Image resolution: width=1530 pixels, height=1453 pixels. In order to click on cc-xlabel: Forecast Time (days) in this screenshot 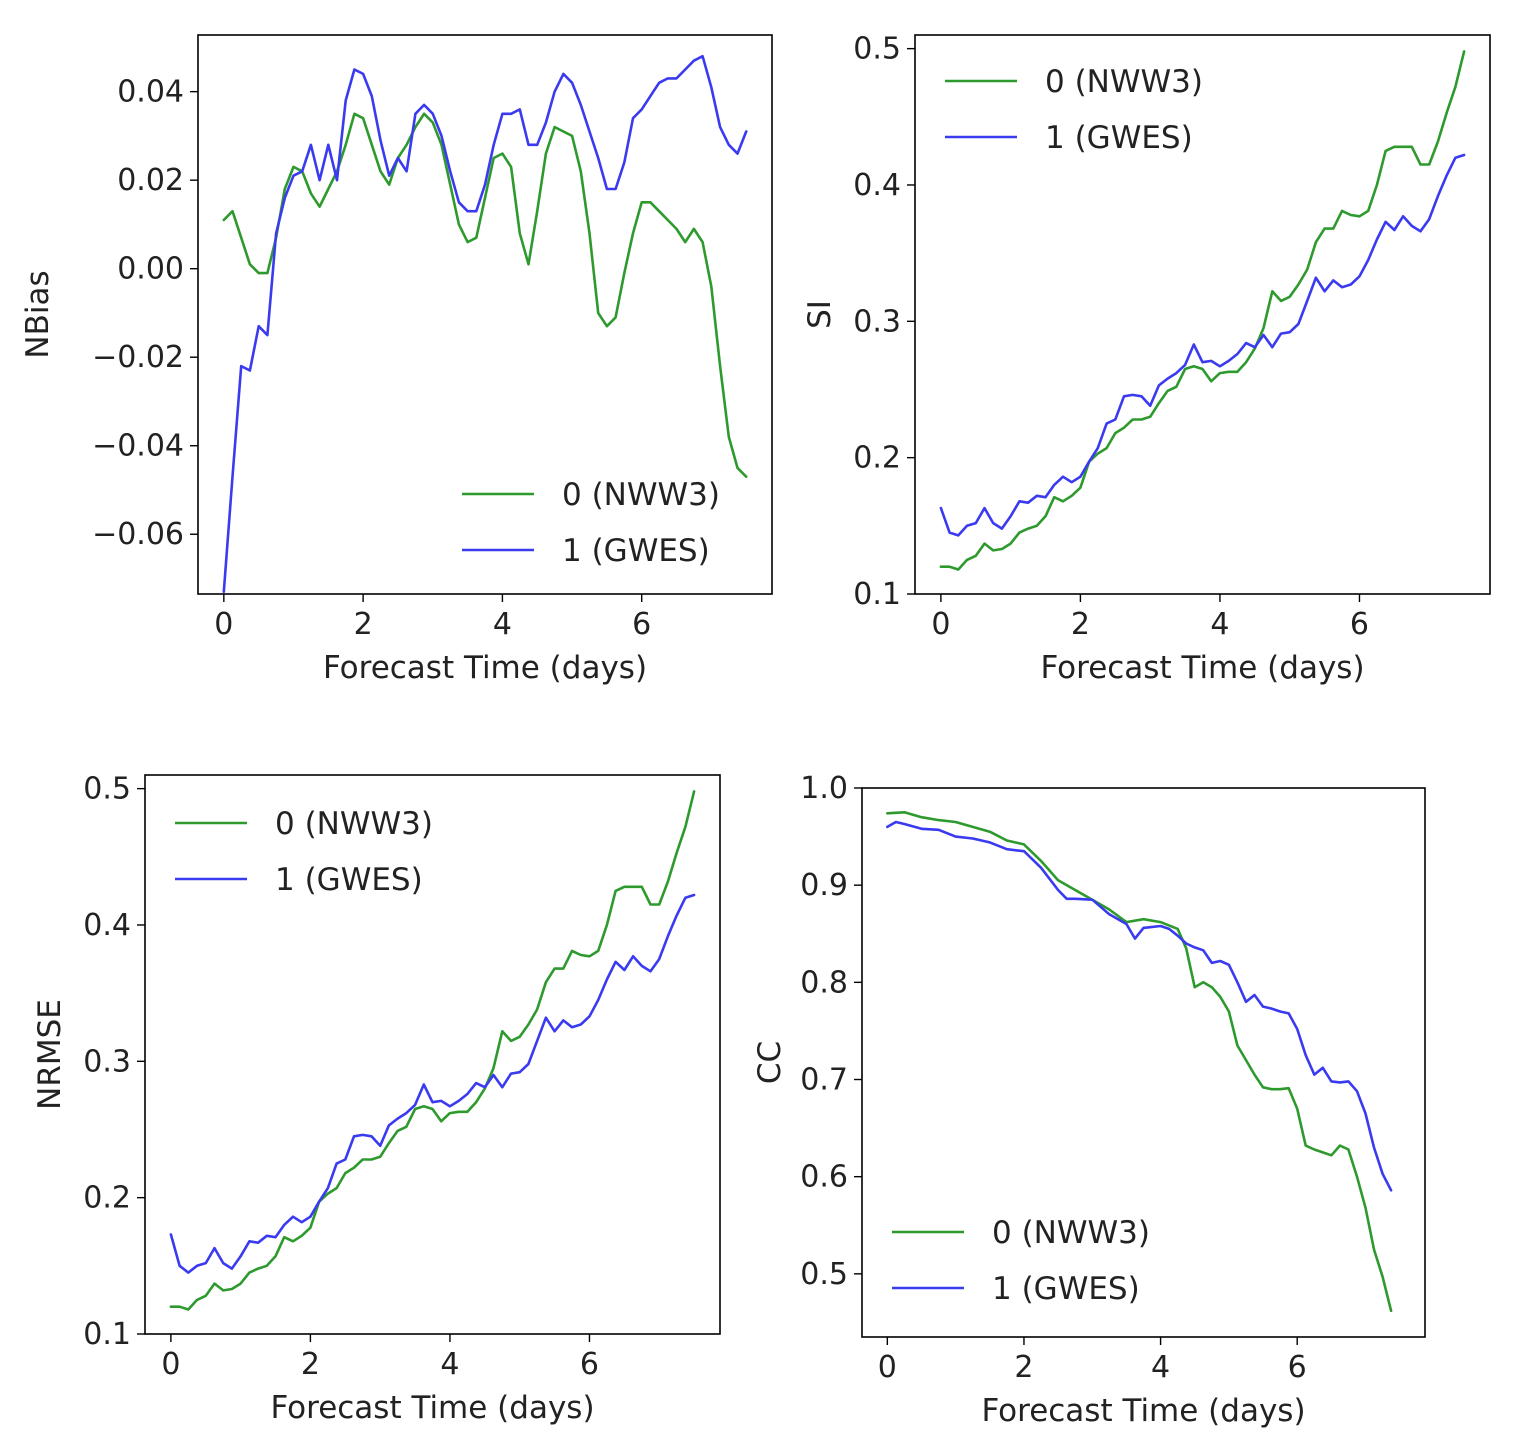, I will do `click(1143, 1411)`.